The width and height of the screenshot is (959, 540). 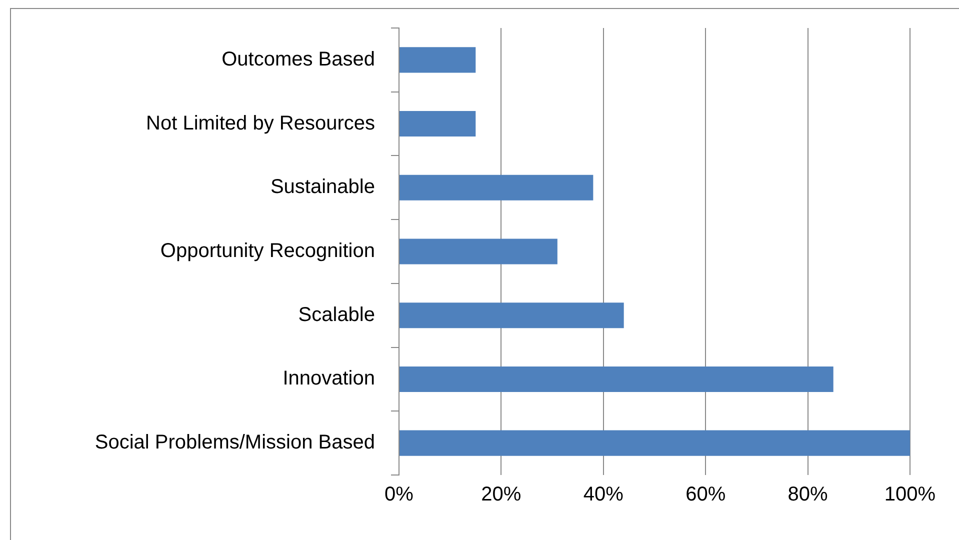 I want to click on x-tick-label: 0%, so click(x=399, y=495).